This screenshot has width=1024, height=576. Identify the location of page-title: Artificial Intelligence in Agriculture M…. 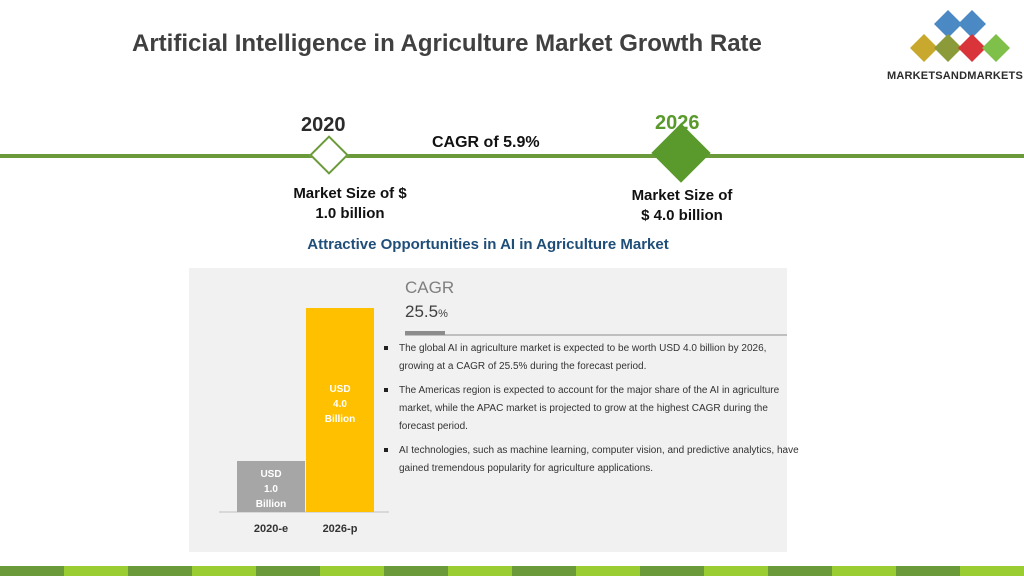
(447, 43).